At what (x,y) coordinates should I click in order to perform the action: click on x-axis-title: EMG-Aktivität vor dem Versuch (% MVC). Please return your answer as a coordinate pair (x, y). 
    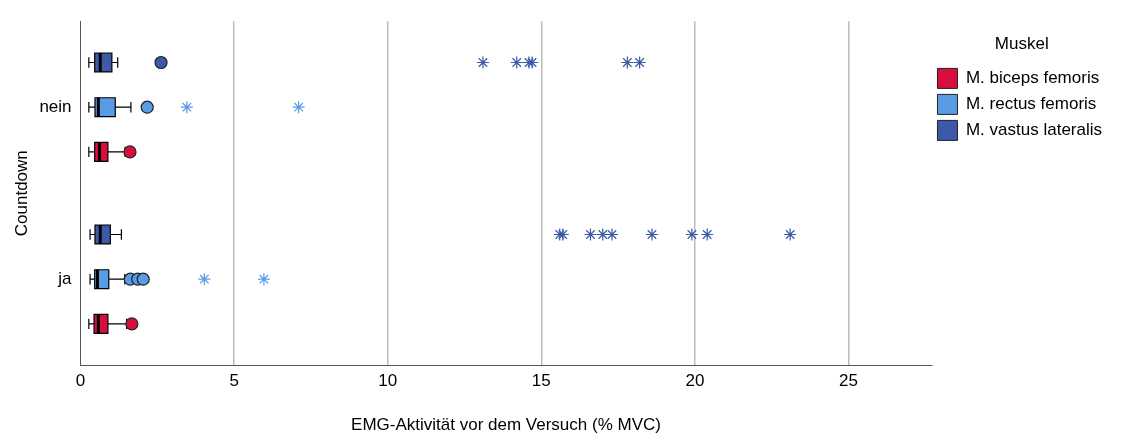
    Looking at the image, I should click on (506, 425).